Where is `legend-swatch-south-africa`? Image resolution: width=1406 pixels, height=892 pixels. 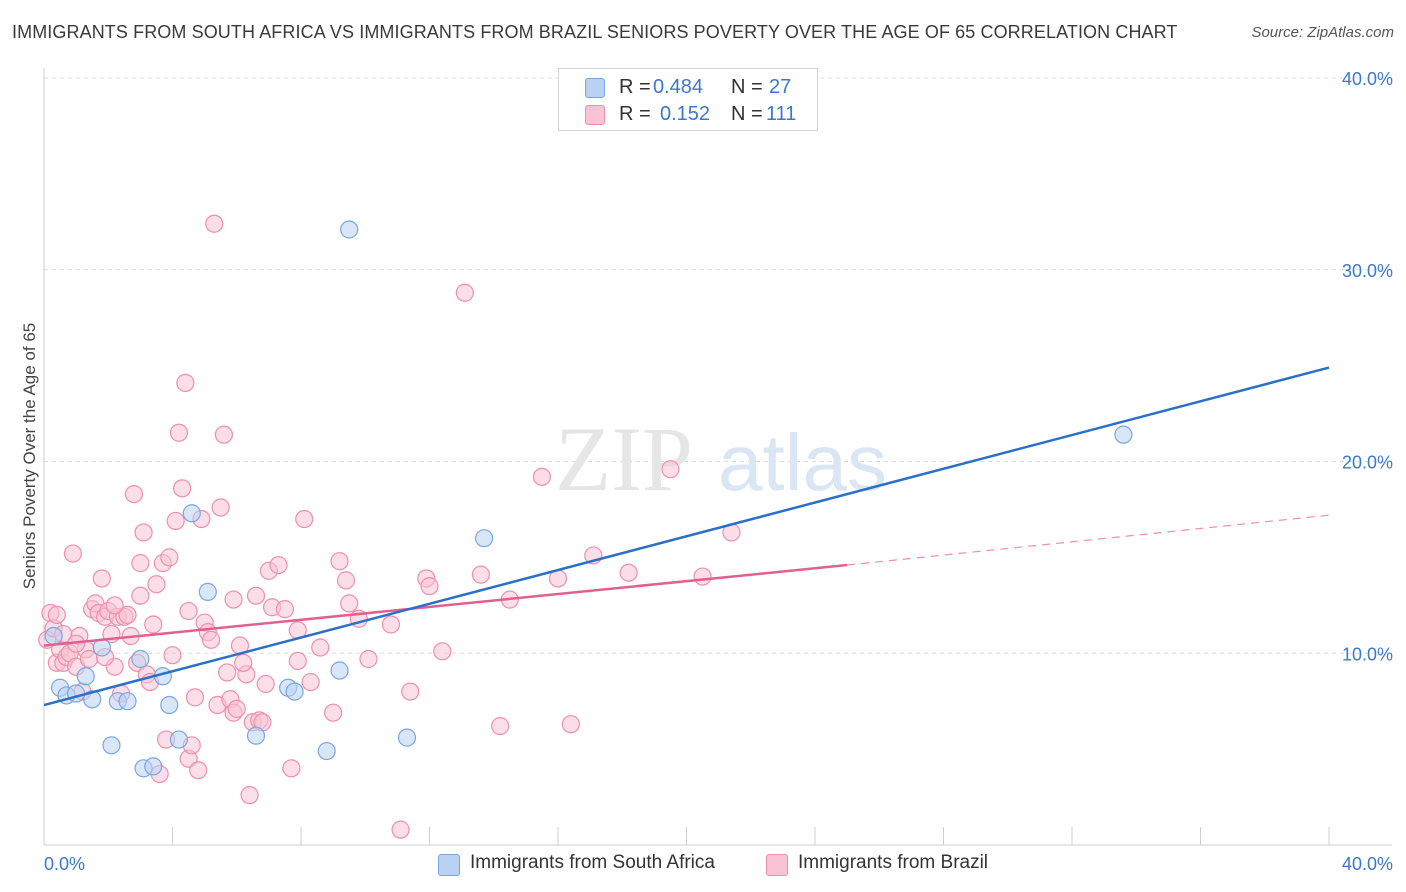 legend-swatch-south-africa is located at coordinates (595, 88).